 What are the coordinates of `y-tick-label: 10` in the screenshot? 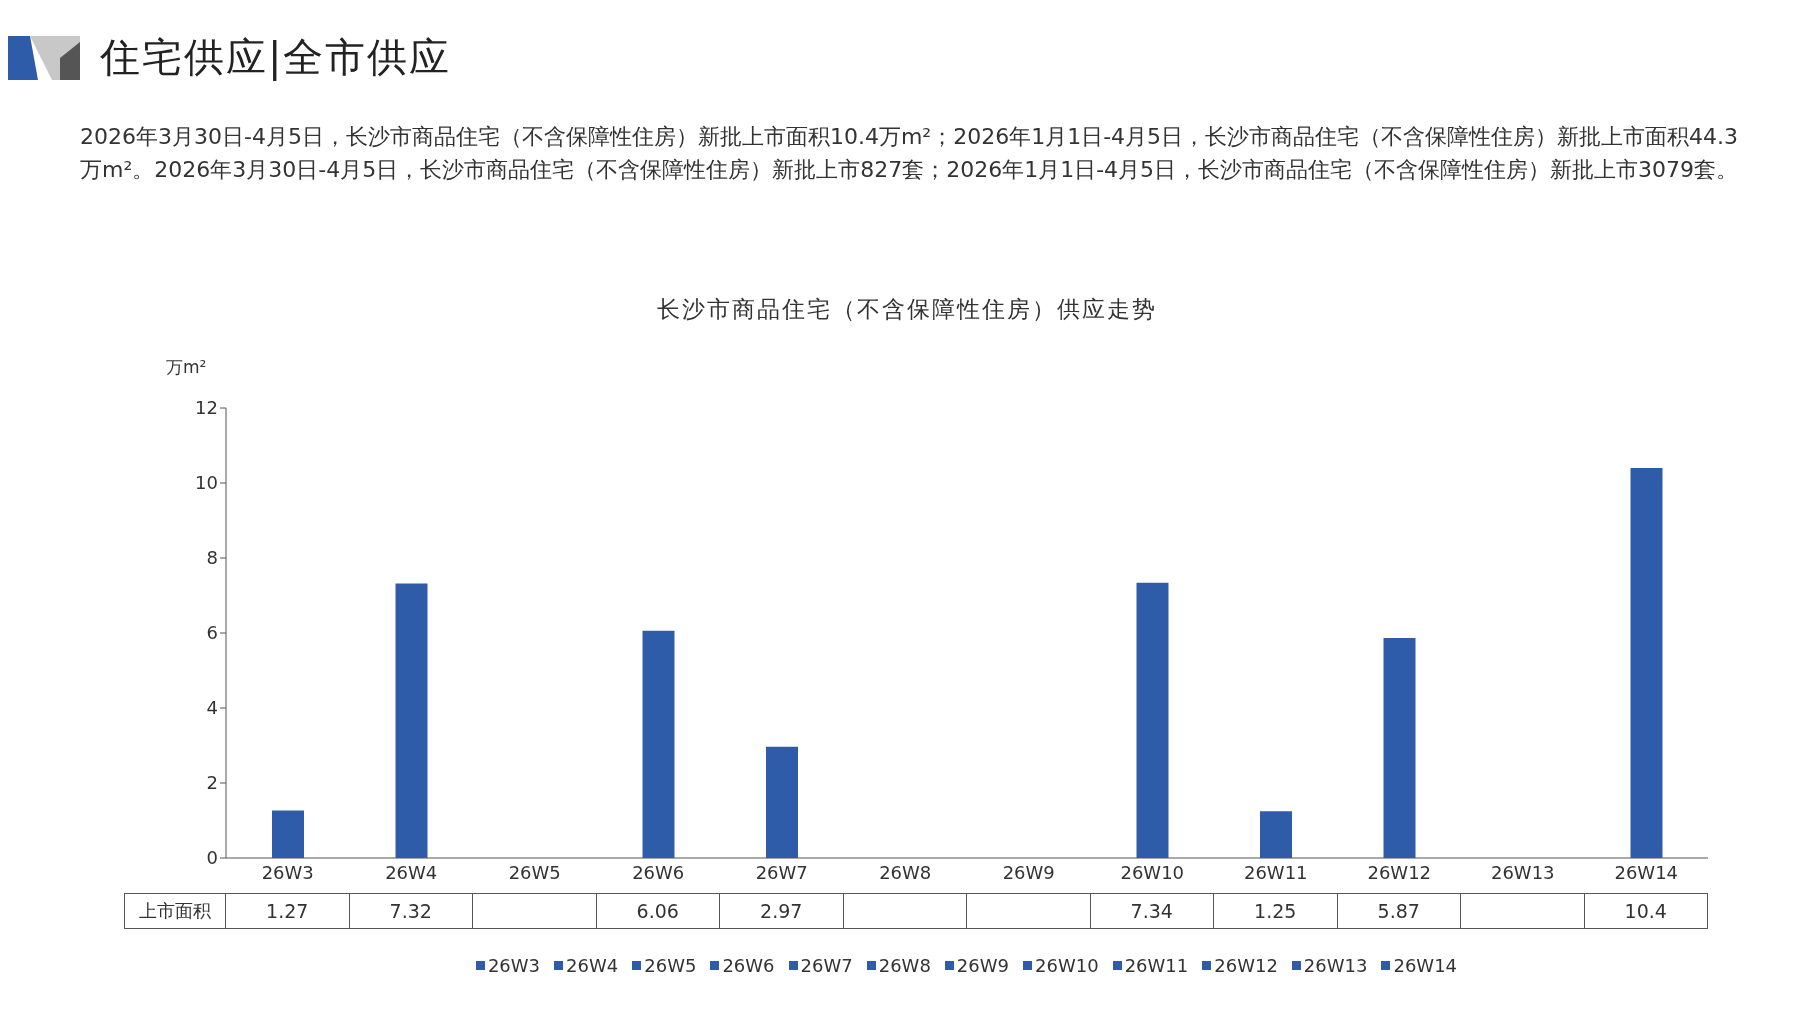 It's located at (206, 483).